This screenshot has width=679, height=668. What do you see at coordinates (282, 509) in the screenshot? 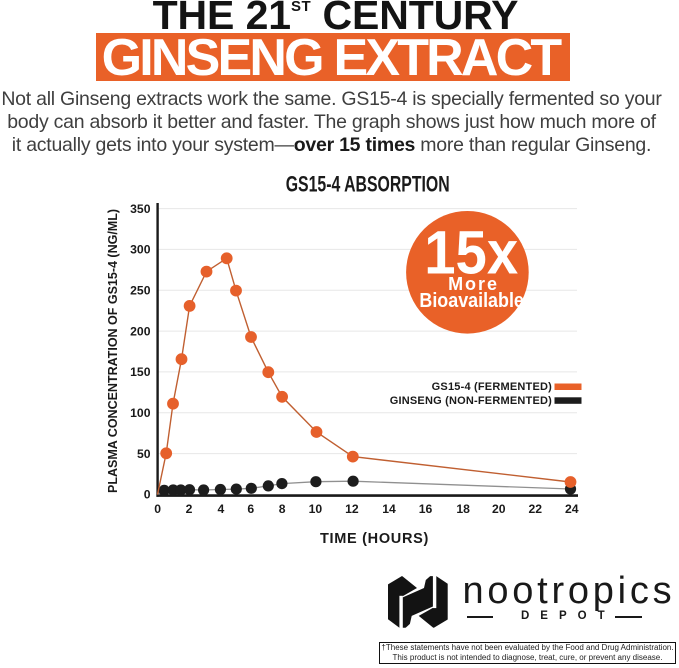
I see `svg-text: 8` at bounding box center [282, 509].